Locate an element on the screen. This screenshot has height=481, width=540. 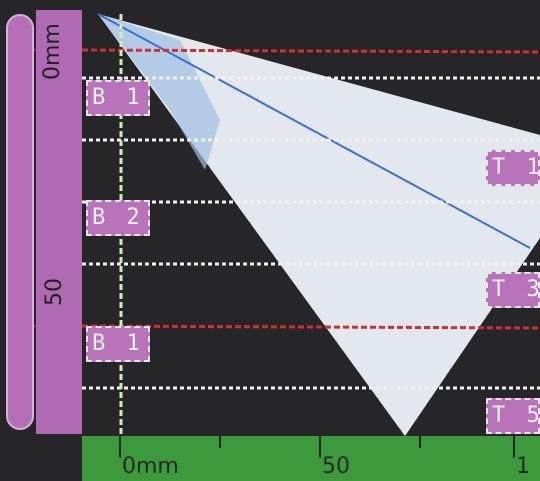
marker-t1: T 1 is located at coordinates (513, 168).